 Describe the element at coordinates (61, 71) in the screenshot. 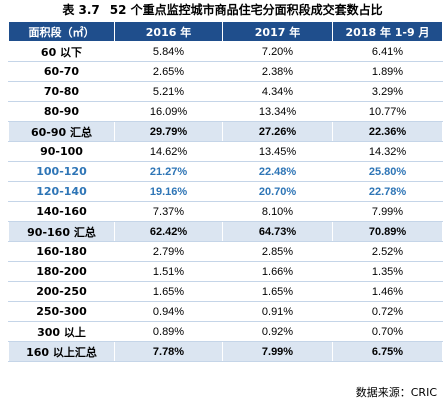

I see `area-range-cell: 60-70` at that location.